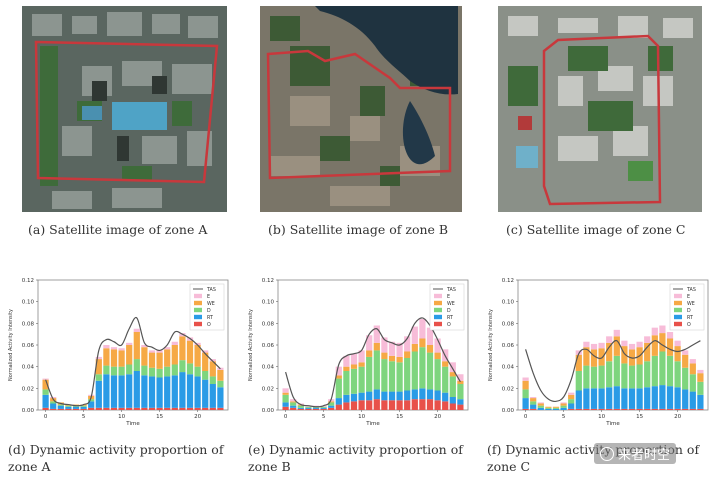 This screenshot has height=490, width=720. I want to click on caption-e-line2: zone B, so click(269, 466).